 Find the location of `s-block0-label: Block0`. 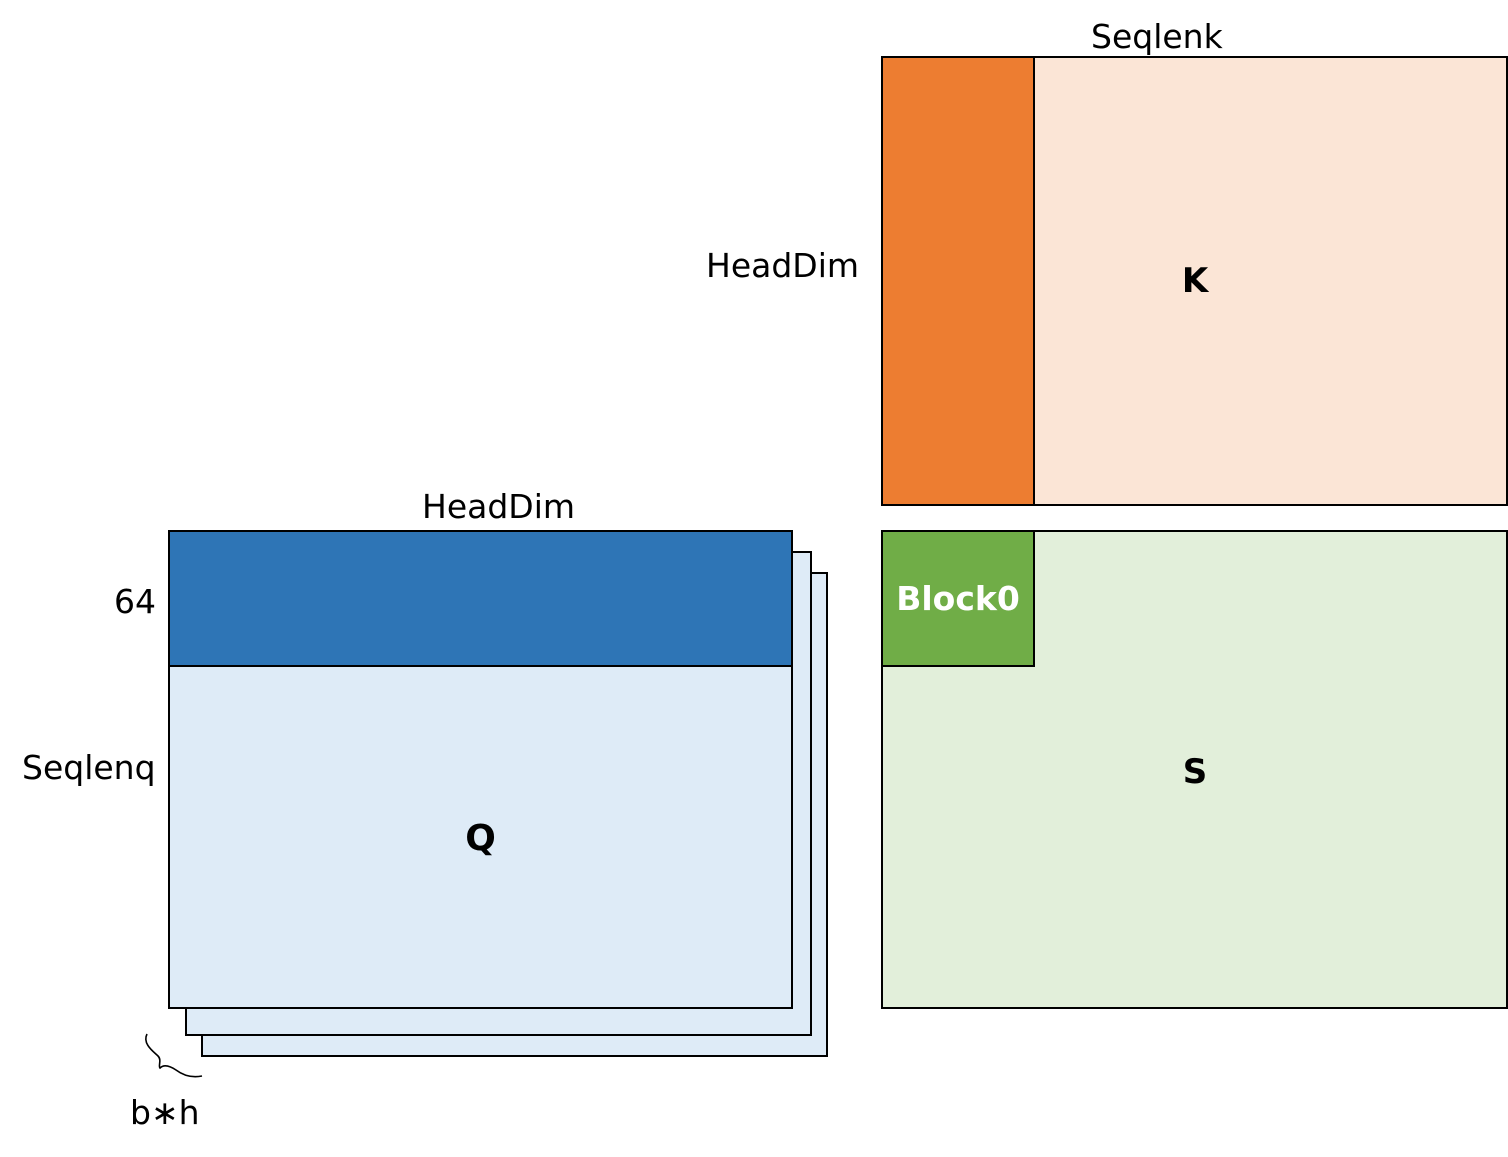

s-block0-label: Block0 is located at coordinates (958, 598).